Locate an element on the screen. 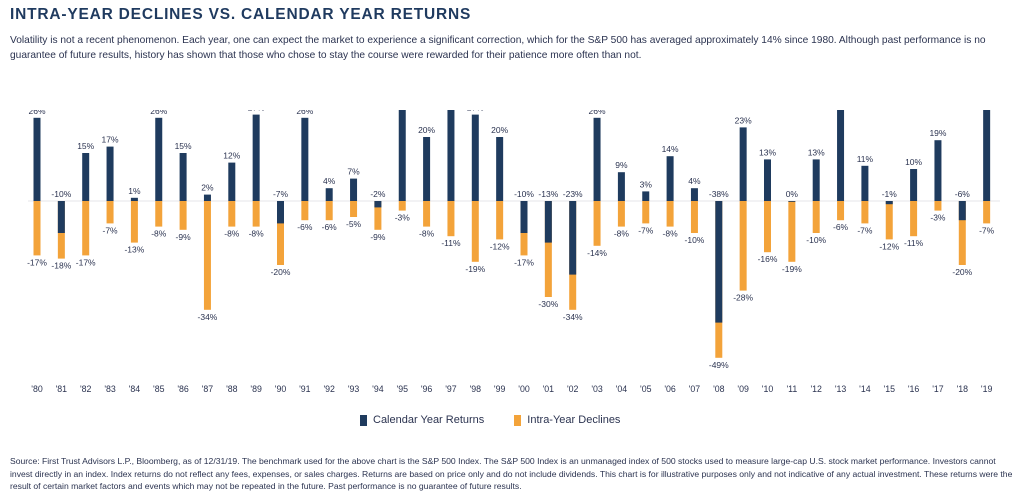 This screenshot has width=1024, height=498. return-label: -13% is located at coordinates (548, 194).